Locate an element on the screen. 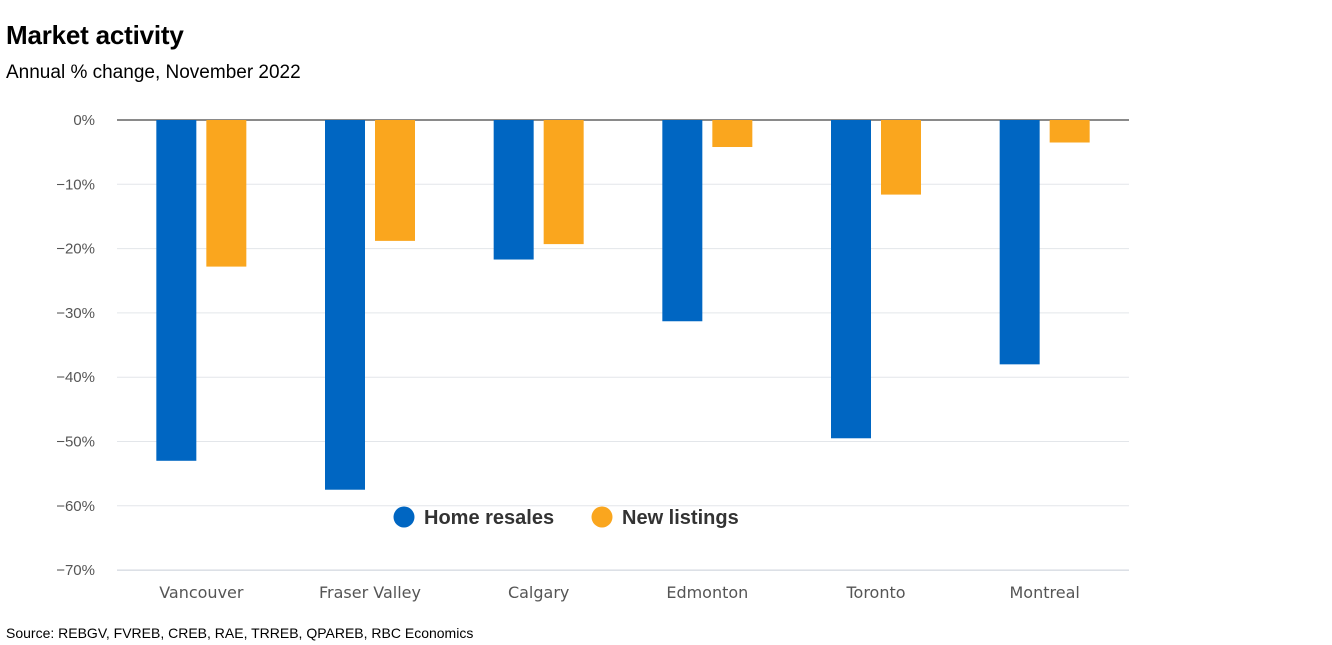 Image resolution: width=1332 pixels, height=645 pixels. x-category-label: Fraser Valley is located at coordinates (370, 592).